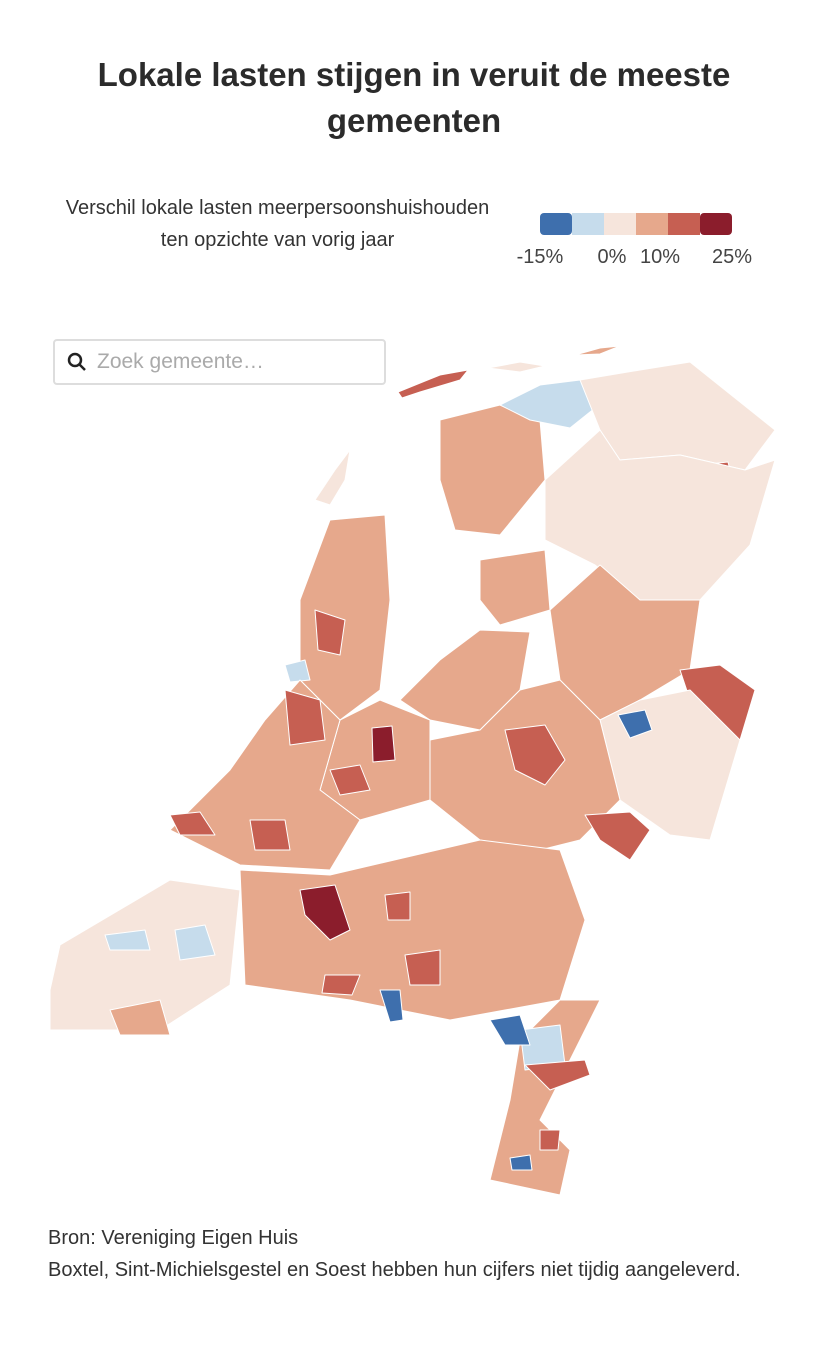  I want to click on search-icon, so click(76, 361).